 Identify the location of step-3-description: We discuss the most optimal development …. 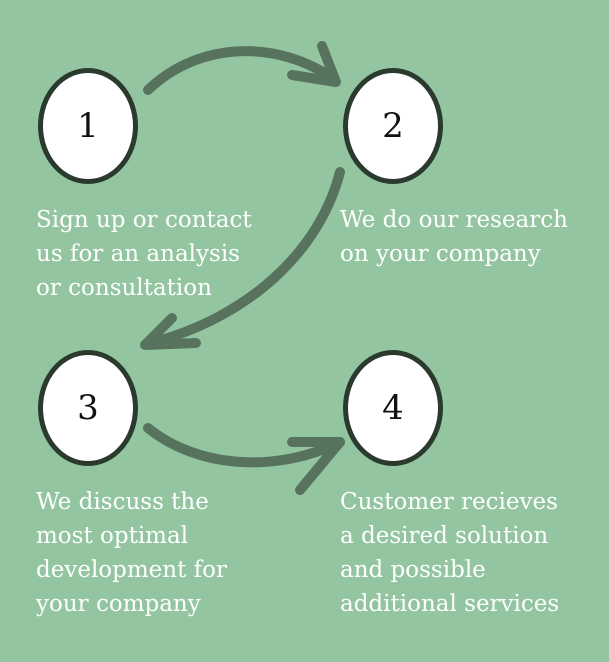
(131, 553).